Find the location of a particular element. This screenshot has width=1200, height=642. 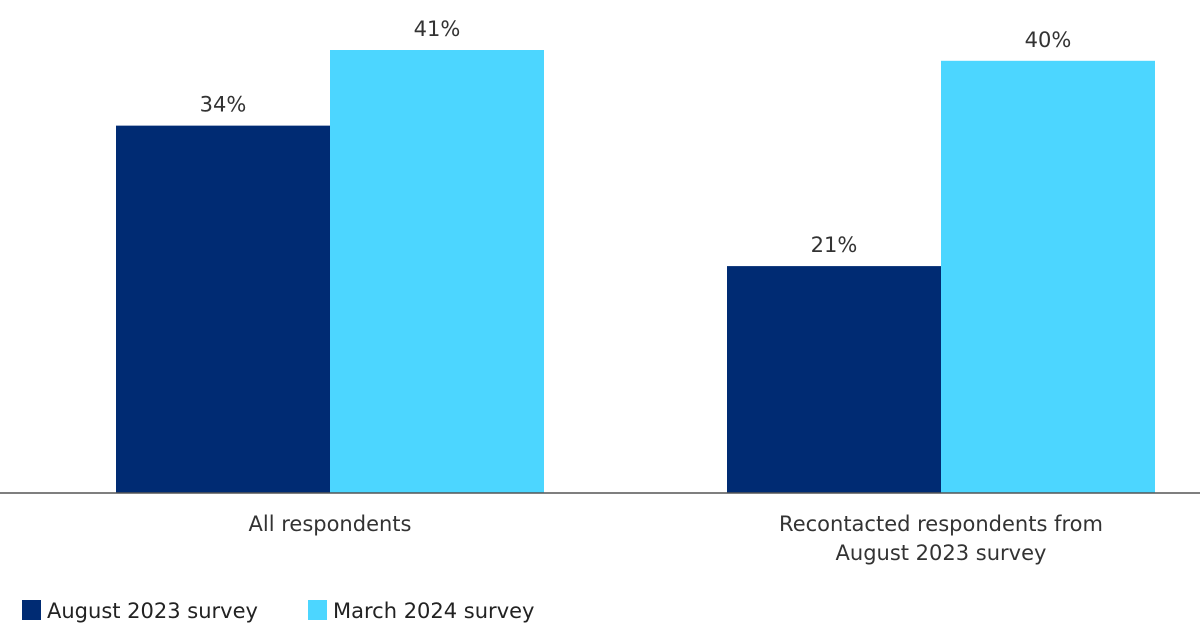

value-label-0-1: 21% is located at coordinates (834, 245).